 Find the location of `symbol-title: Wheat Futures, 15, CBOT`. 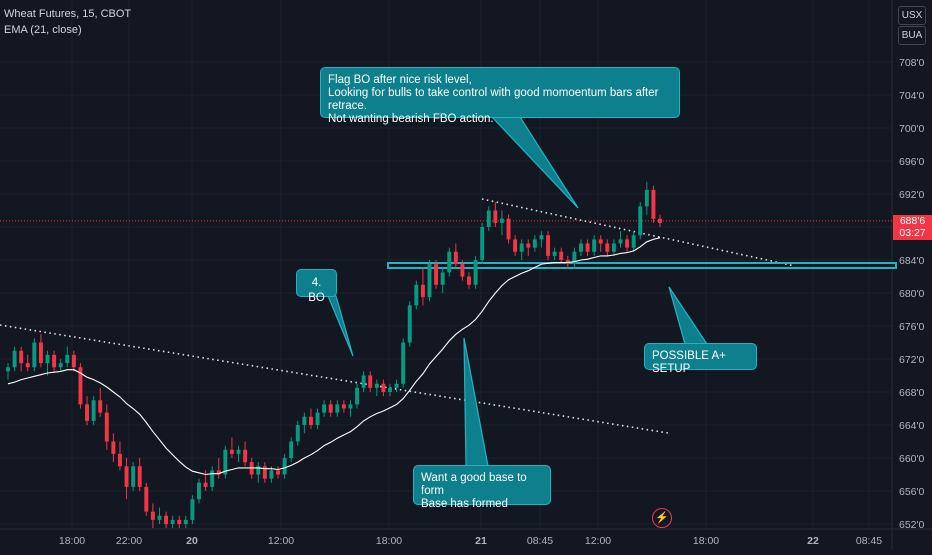

symbol-title: Wheat Futures, 15, CBOT is located at coordinates (68, 14).